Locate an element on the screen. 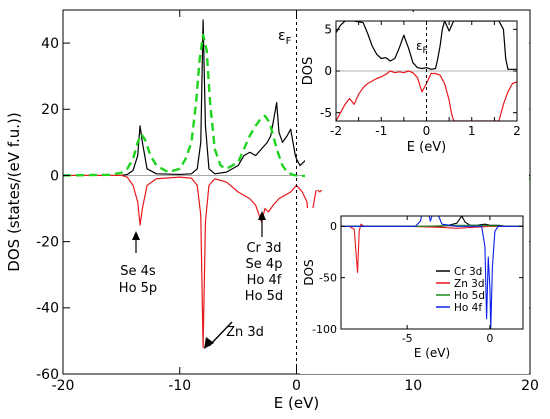 The image size is (550, 419). inset1-fermi-epsilon: ε is located at coordinates (419, 46).